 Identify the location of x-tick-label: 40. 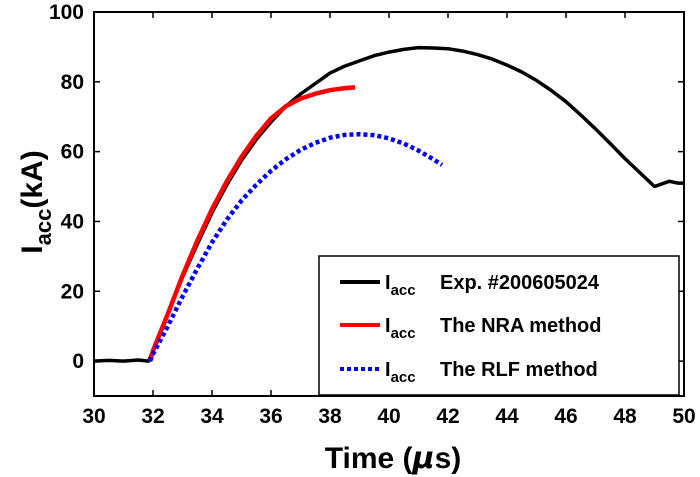
(388, 416).